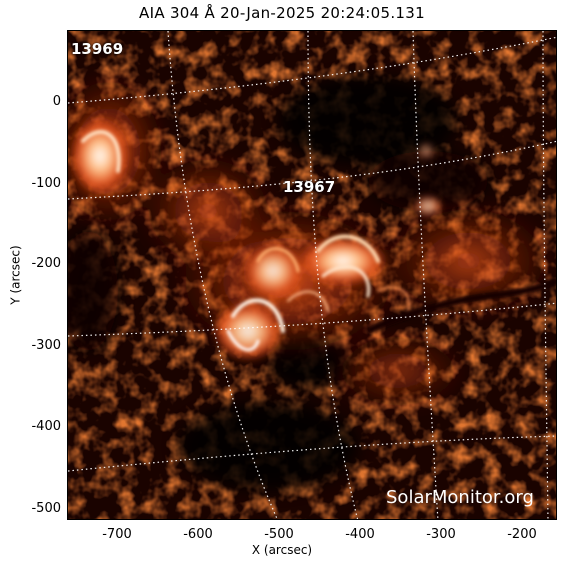 This screenshot has width=564, height=564. Describe the element at coordinates (279, 534) in the screenshot. I see `x-tick-label: -500` at that location.